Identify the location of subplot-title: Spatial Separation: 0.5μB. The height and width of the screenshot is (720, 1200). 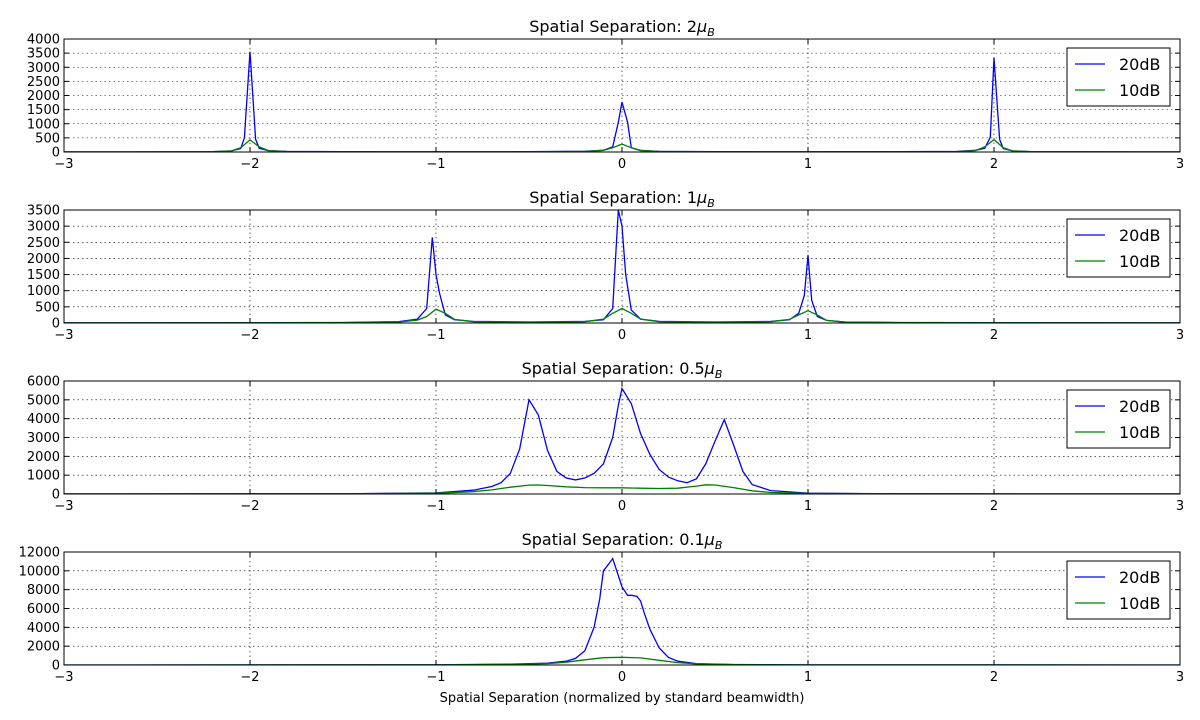
(622, 370).